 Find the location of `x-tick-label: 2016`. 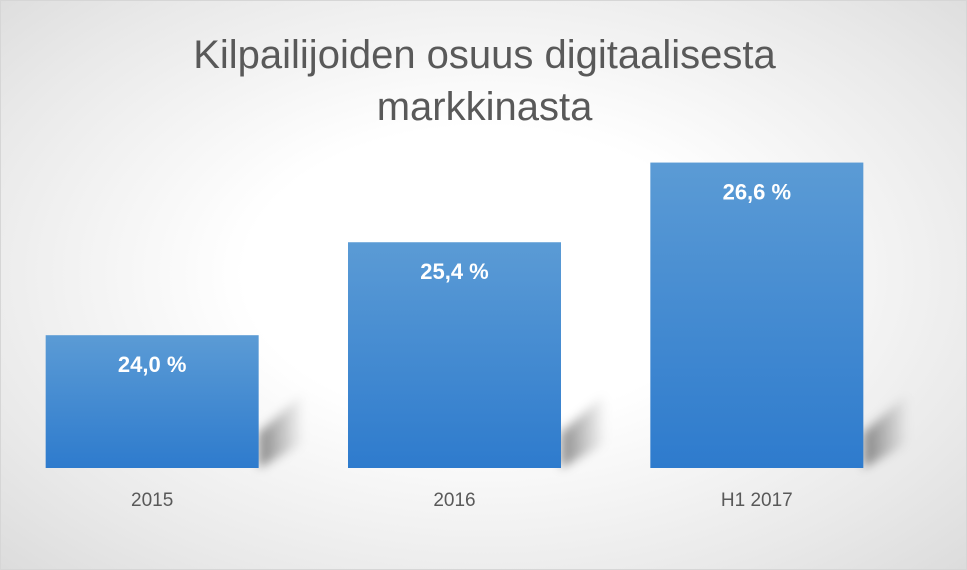

x-tick-label: 2016 is located at coordinates (454, 500).